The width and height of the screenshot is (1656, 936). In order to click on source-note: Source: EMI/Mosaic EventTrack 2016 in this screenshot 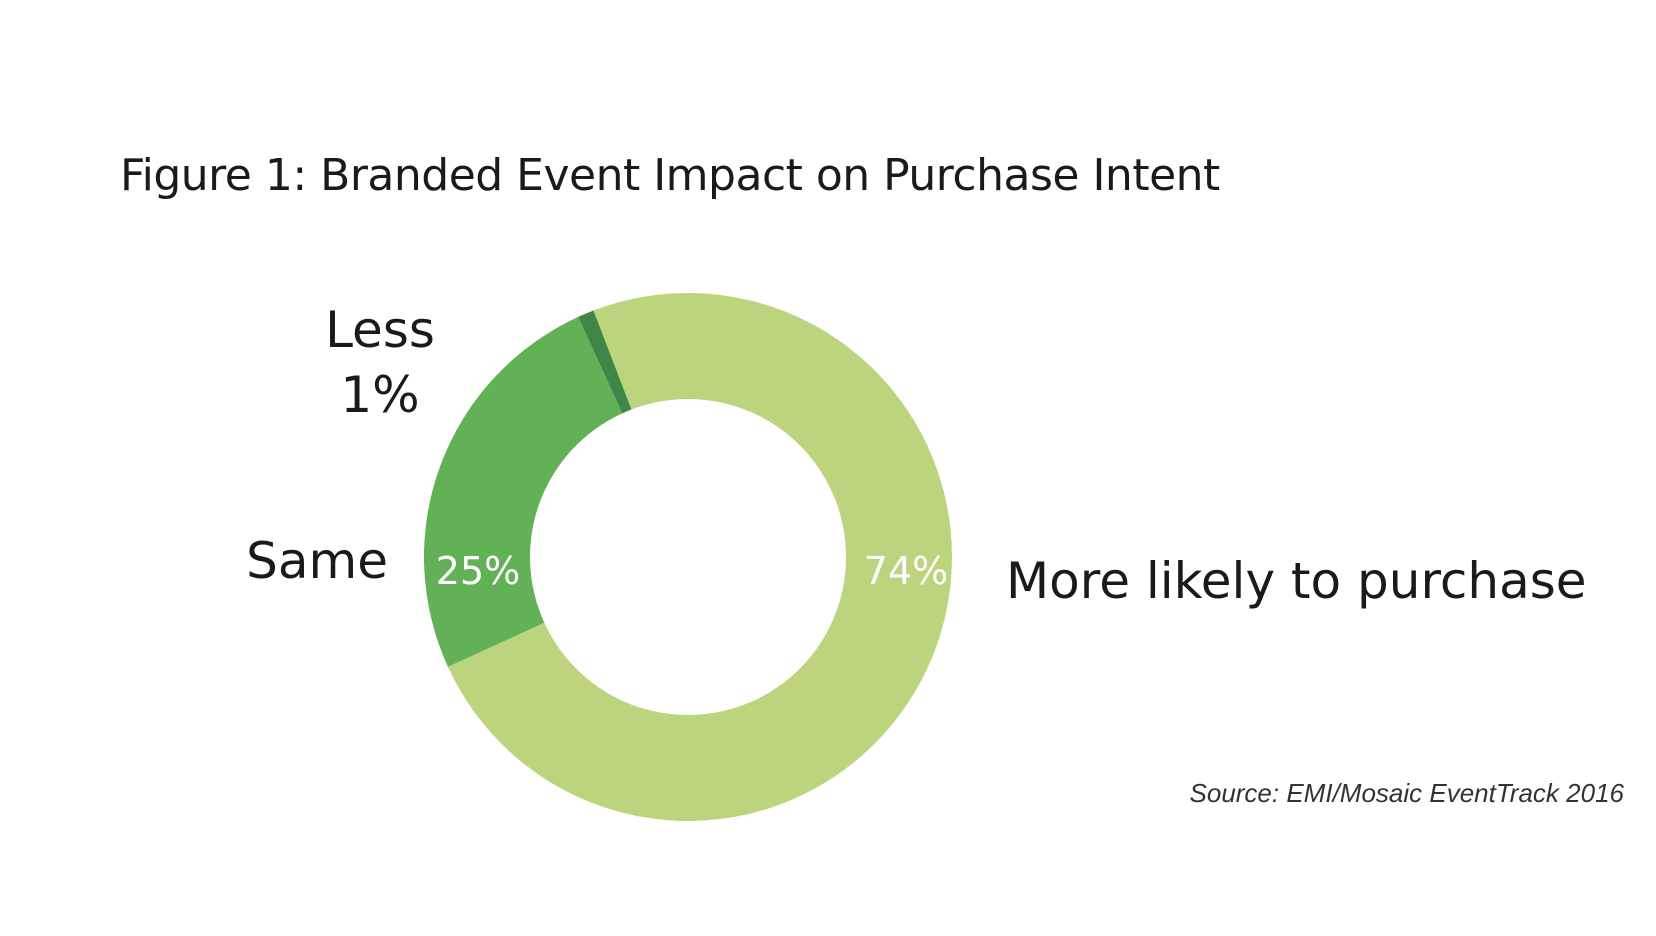, I will do `click(1406, 793)`.